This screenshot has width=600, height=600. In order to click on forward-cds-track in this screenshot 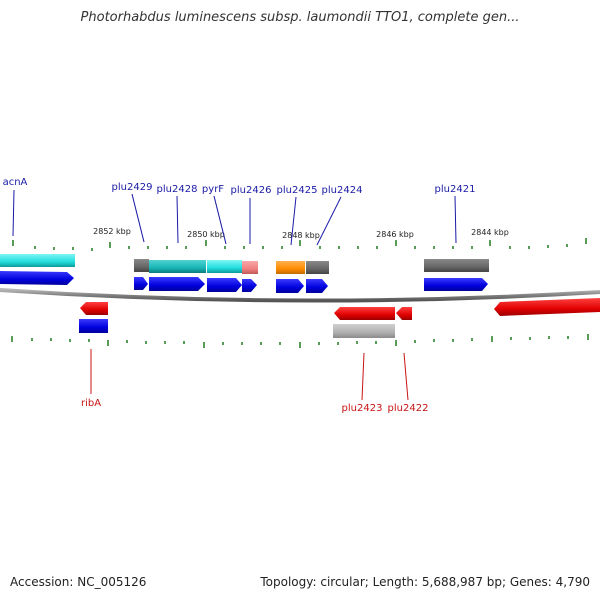, I will do `click(244, 282)`.